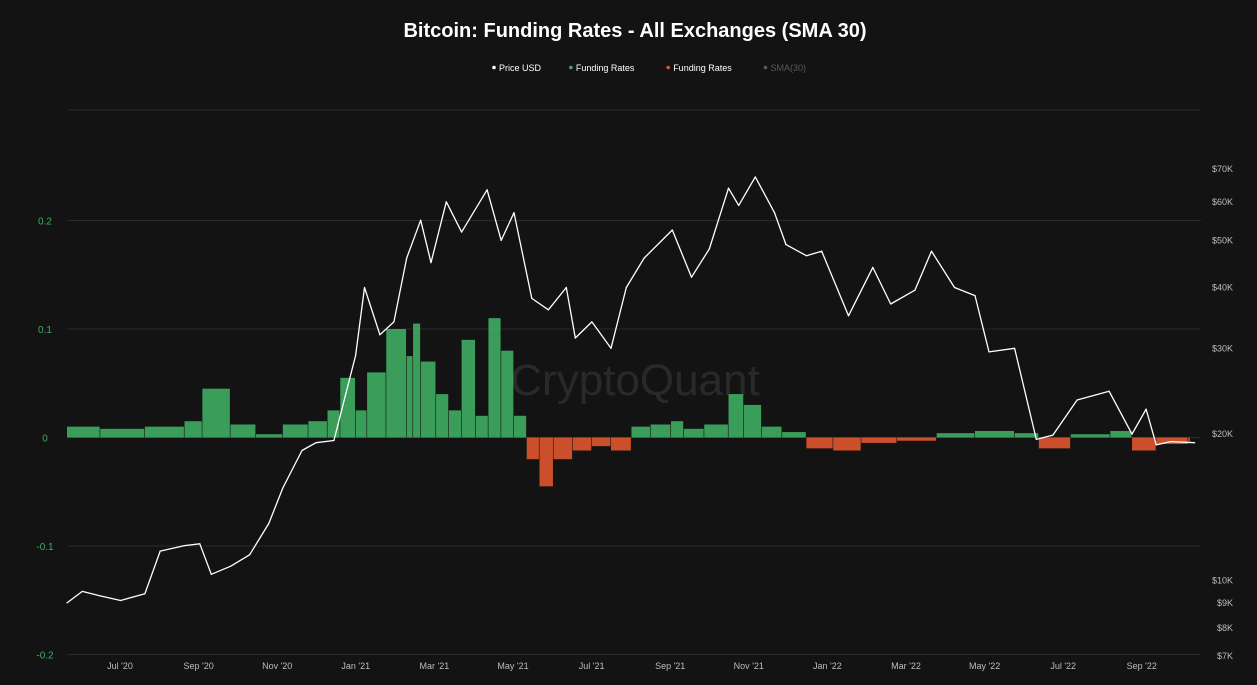 This screenshot has width=1257, height=685. Describe the element at coordinates (1222, 348) in the screenshot. I see `y-right-tick-label: $30K` at that location.